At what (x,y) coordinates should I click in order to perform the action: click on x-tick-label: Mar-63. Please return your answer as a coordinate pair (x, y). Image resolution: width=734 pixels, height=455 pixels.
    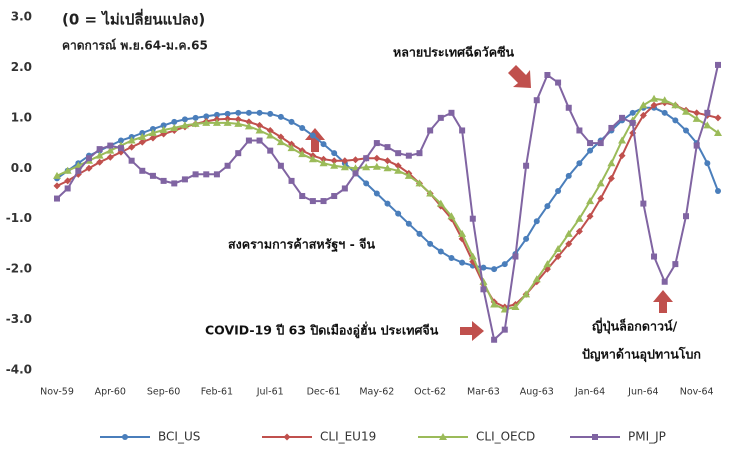
    Looking at the image, I should click on (483, 392).